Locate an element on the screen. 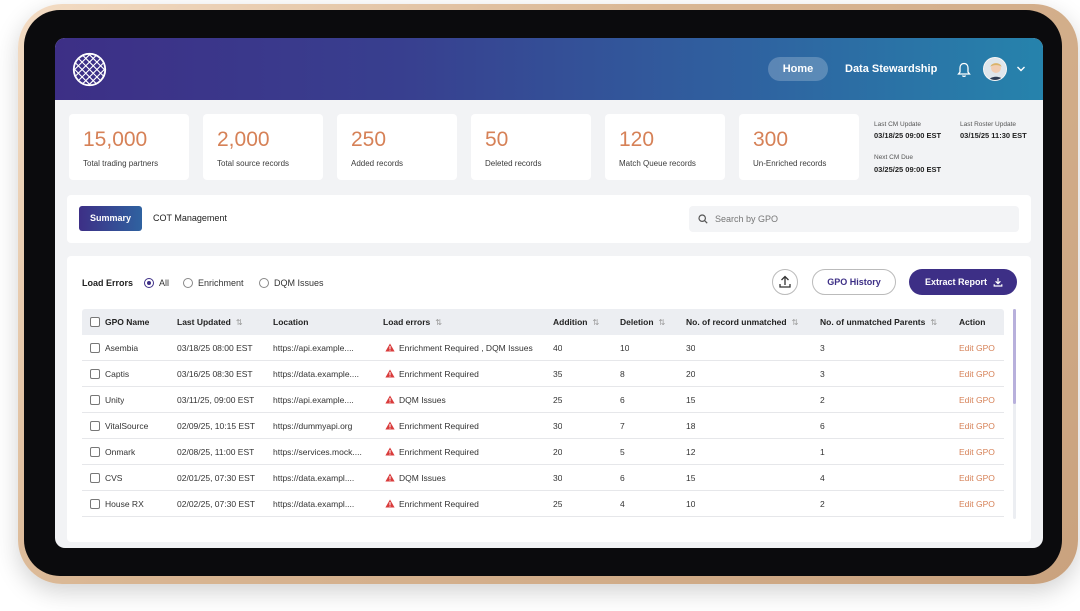  cell-gpo-name: Unity is located at coordinates (115, 400).